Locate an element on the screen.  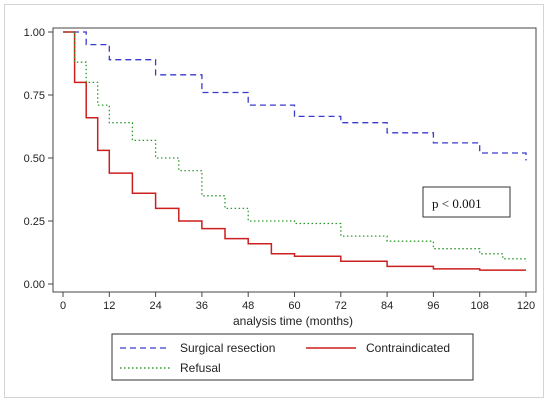
p-value-label: p < 0.001 is located at coordinates (457, 203).